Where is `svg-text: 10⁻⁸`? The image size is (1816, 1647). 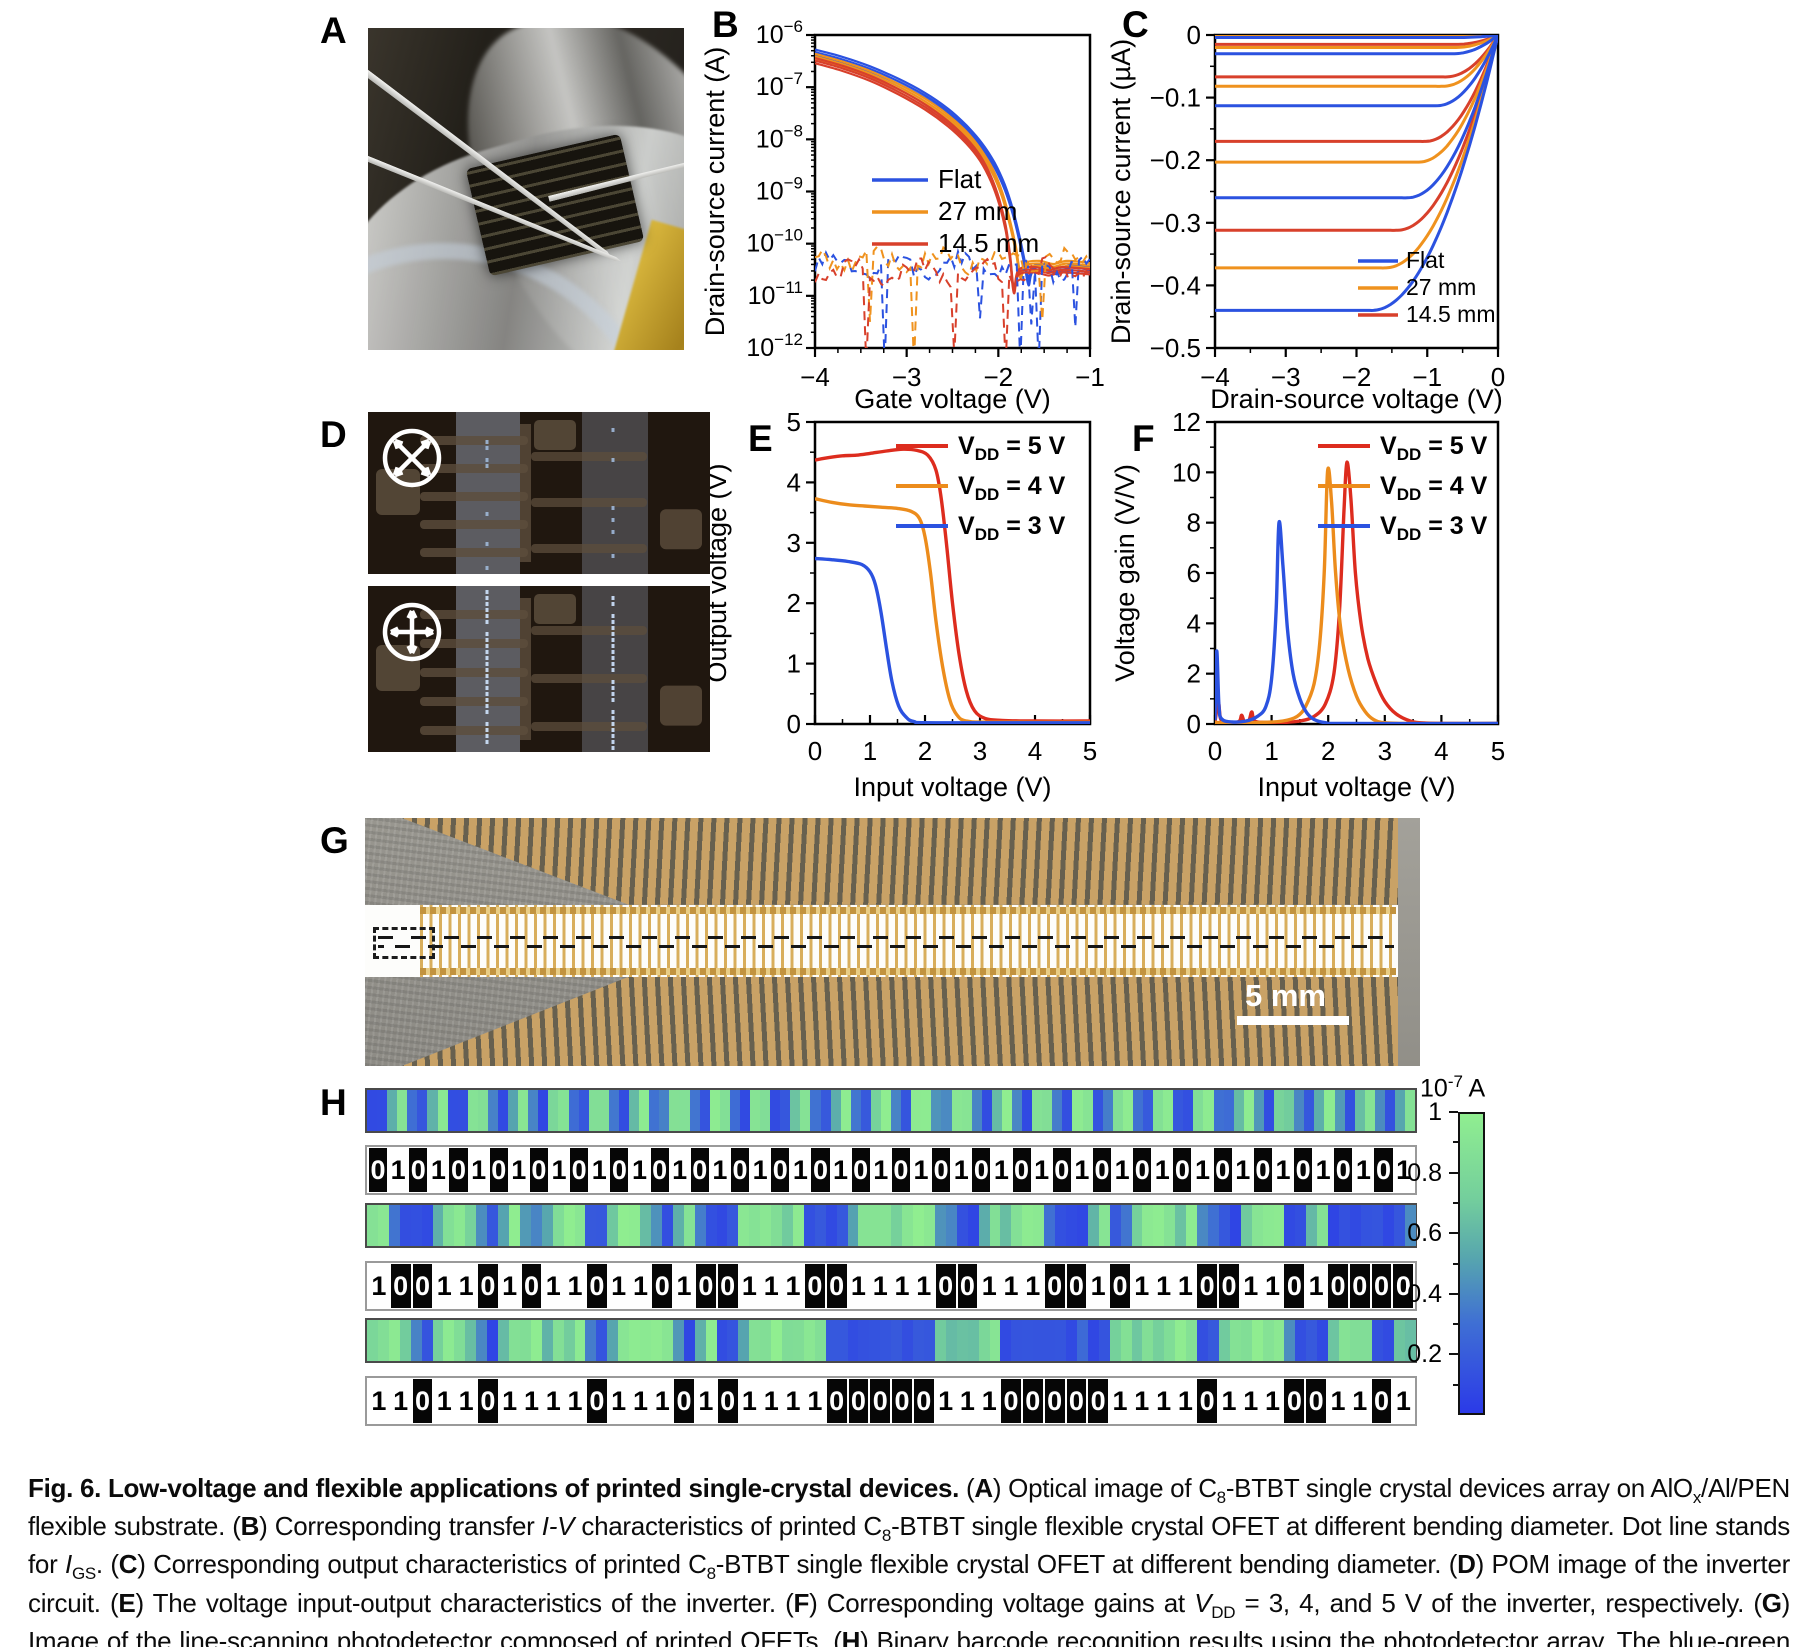 svg-text: 10⁻⁸ is located at coordinates (779, 137).